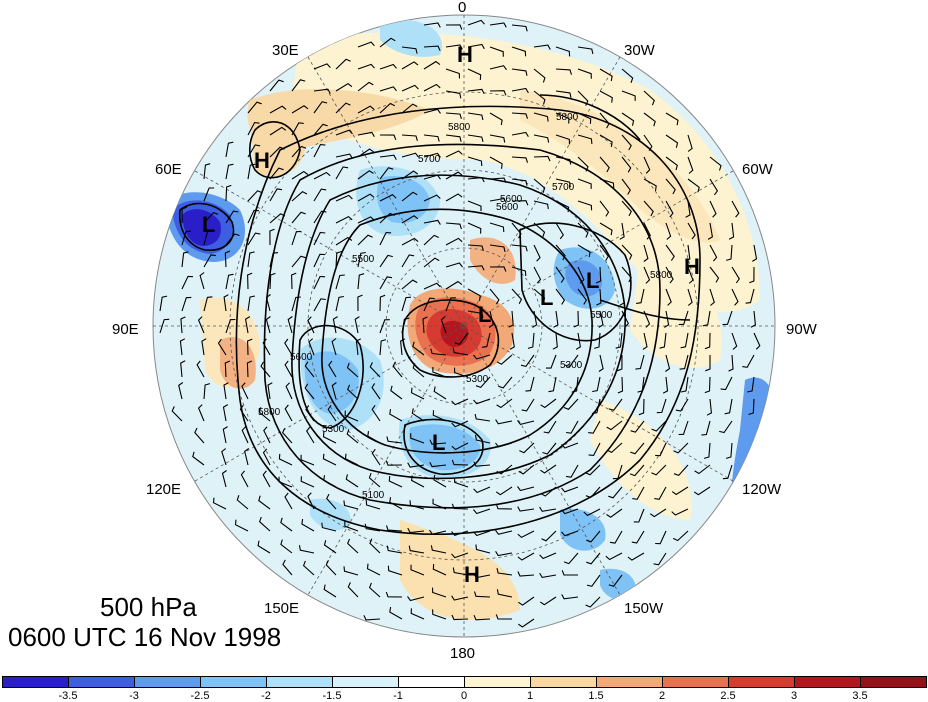  What do you see at coordinates (464, 696) in the screenshot?
I see `colorbar-tick-label: 0` at bounding box center [464, 696].